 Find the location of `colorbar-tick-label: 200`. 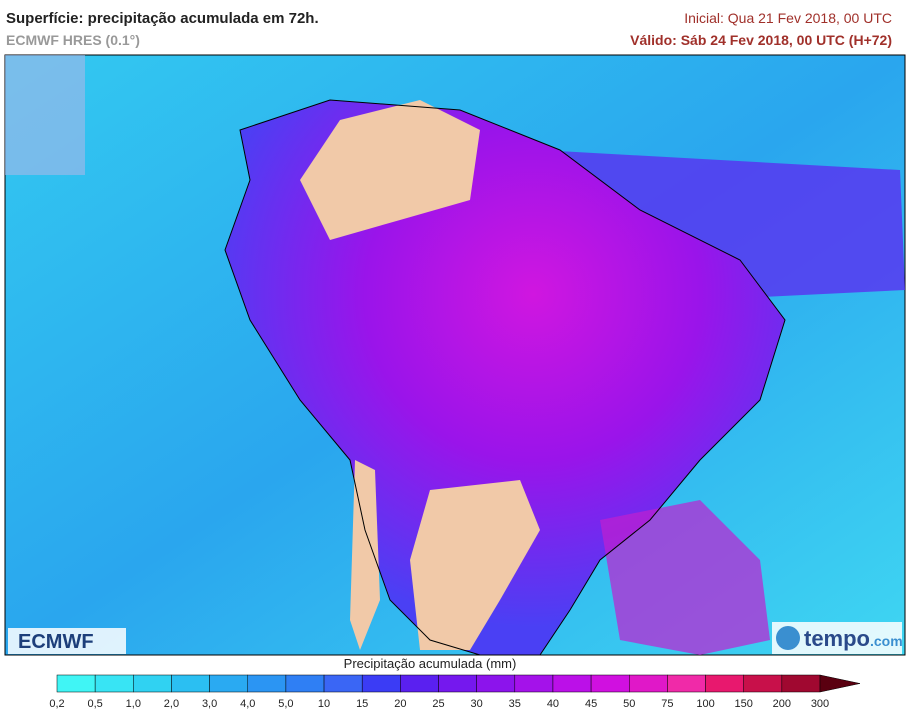

colorbar-tick-label: 200 is located at coordinates (782, 704).